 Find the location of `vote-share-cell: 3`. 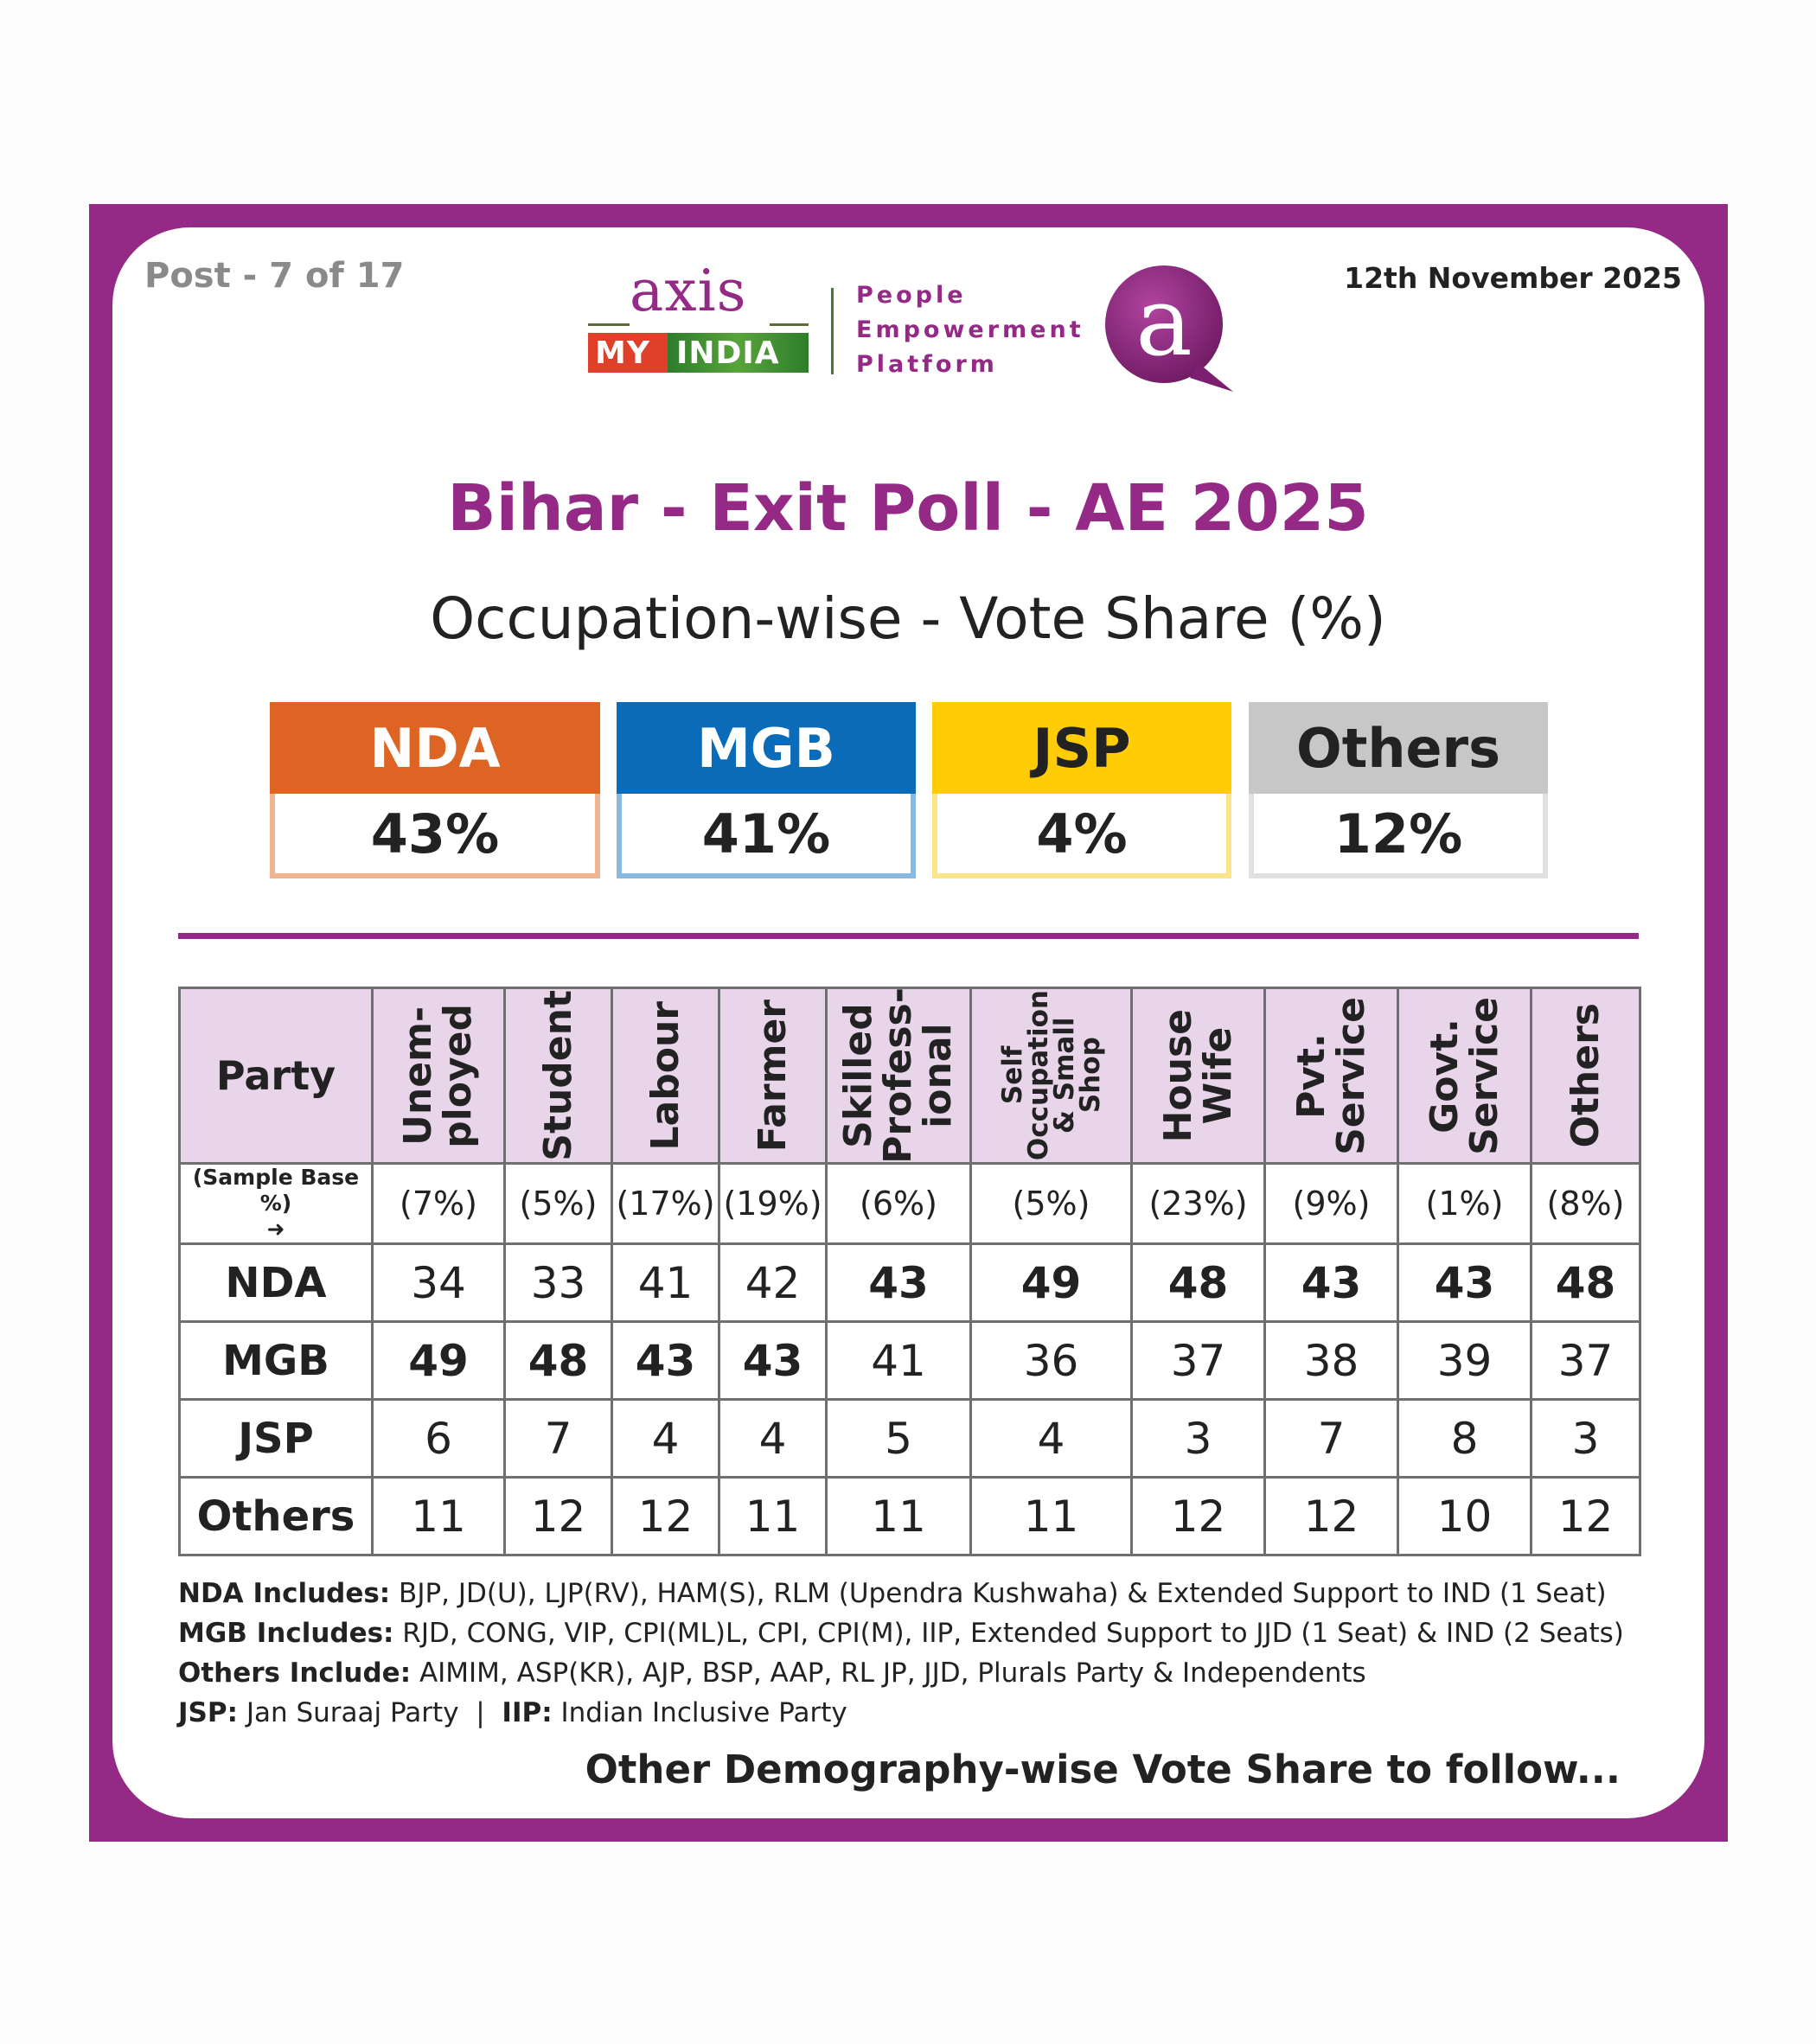

vote-share-cell: 3 is located at coordinates (1198, 1438).